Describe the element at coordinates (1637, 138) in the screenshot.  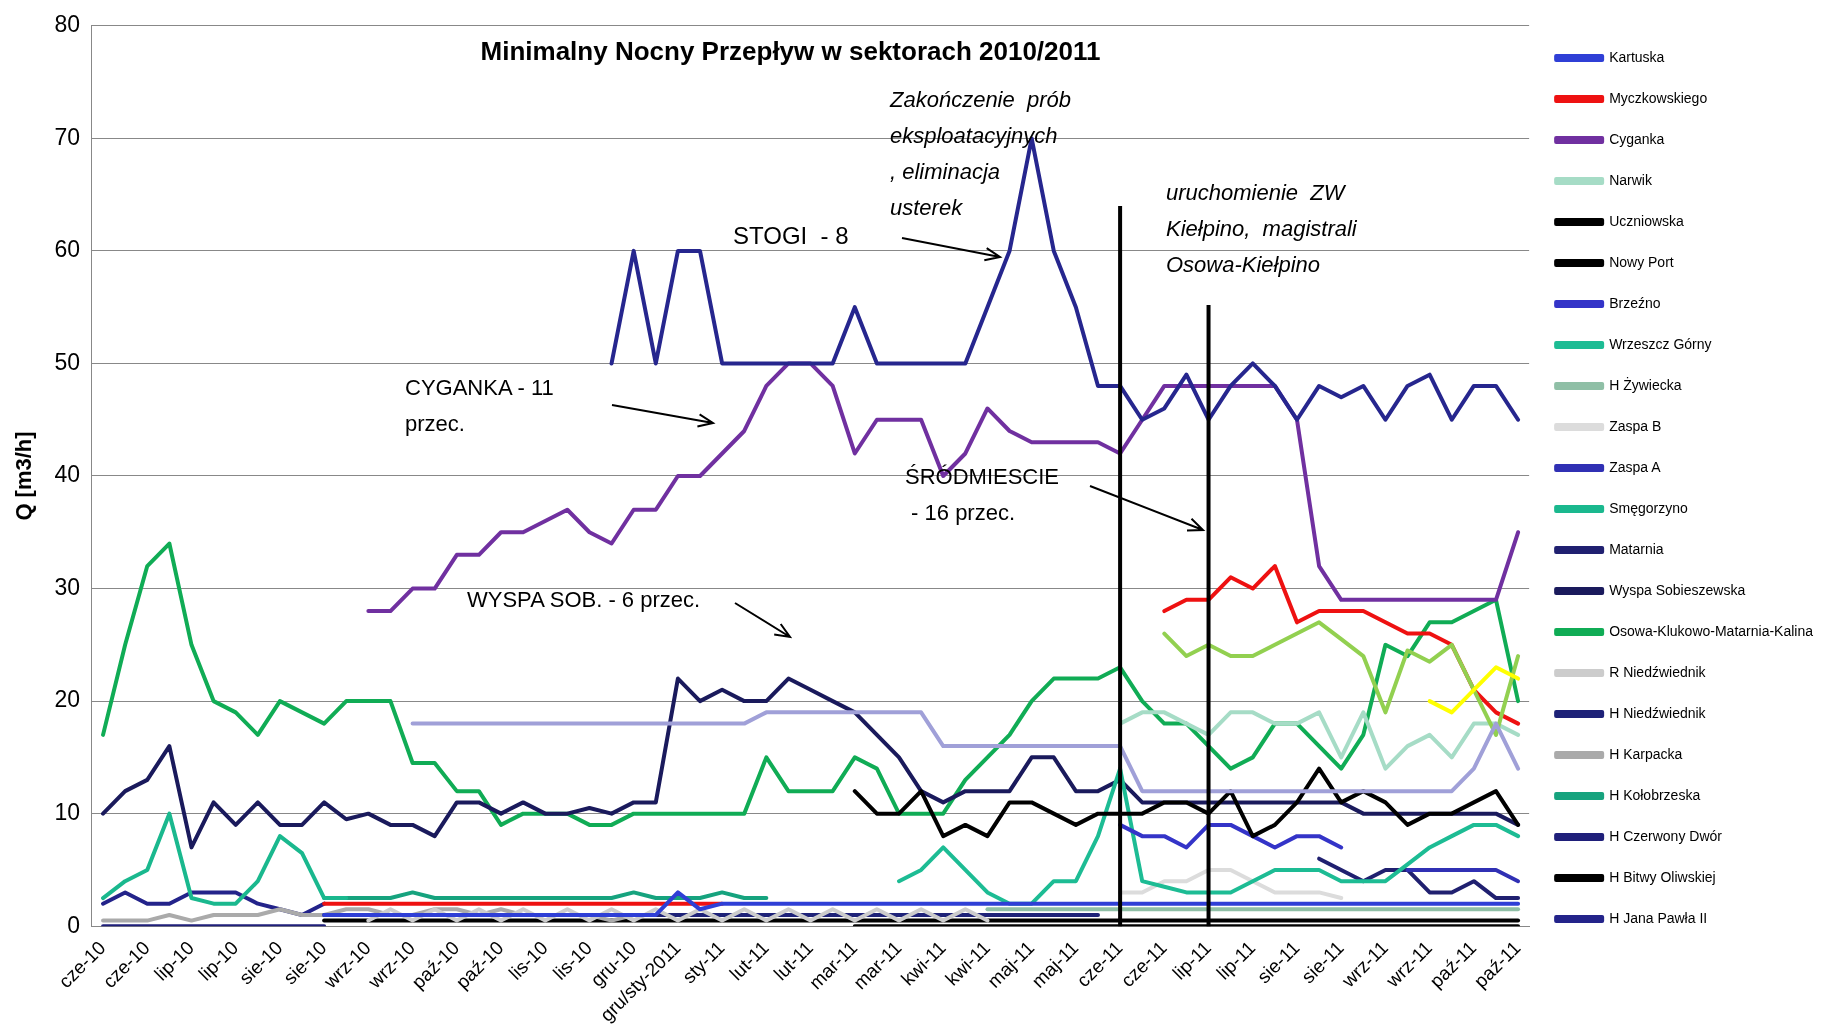
I see `legend-label: Cyganka` at that location.